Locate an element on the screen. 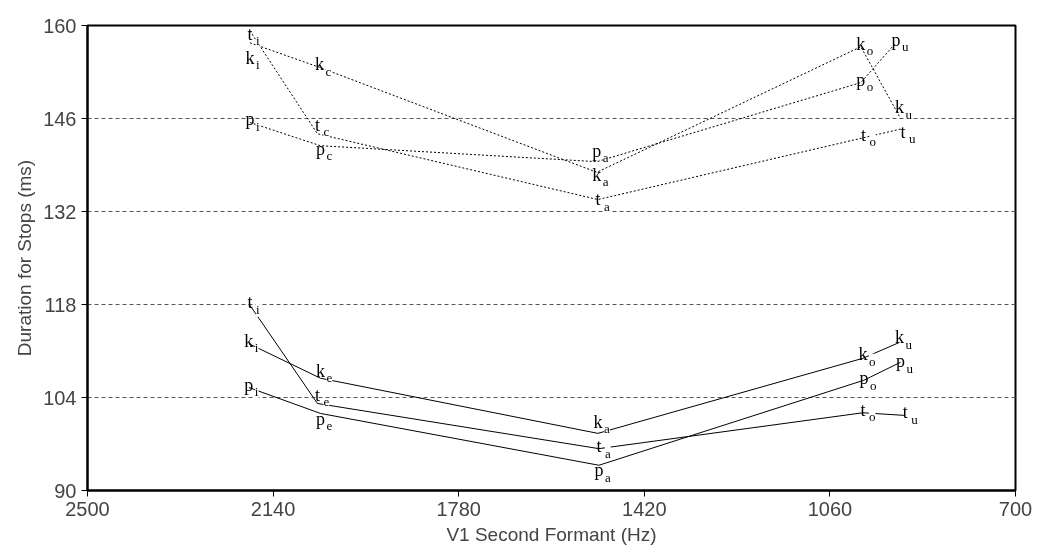 This screenshot has height=554, width=1043. y-tick-label: 132 is located at coordinates (60, 211).